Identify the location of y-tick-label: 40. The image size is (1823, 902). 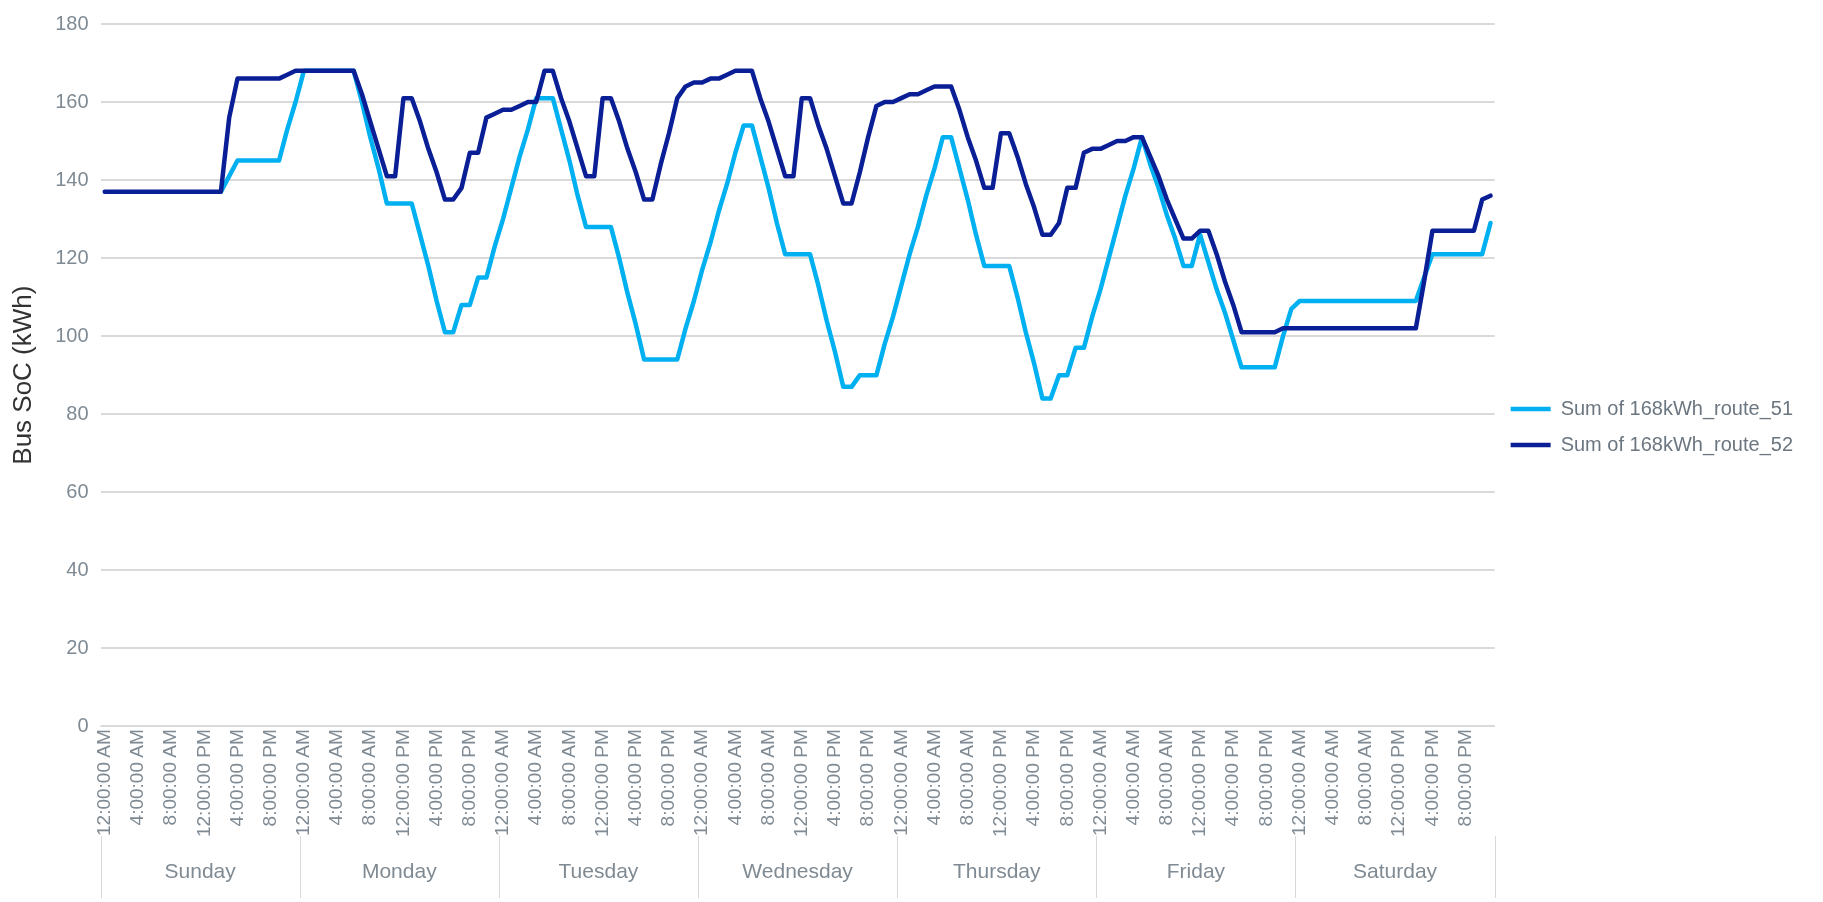
(77, 568).